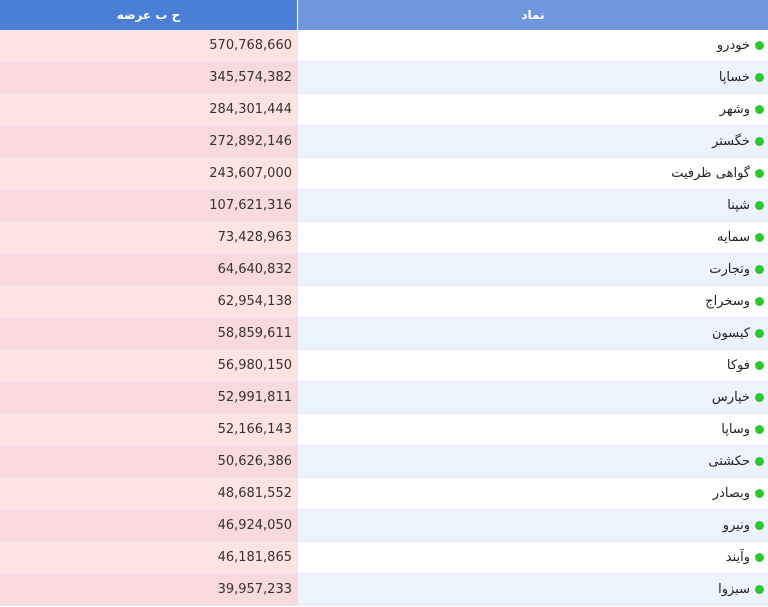 Image resolution: width=768 pixels, height=607 pixels. I want to click on supply-value-cell: 52,991,811, so click(149, 397).